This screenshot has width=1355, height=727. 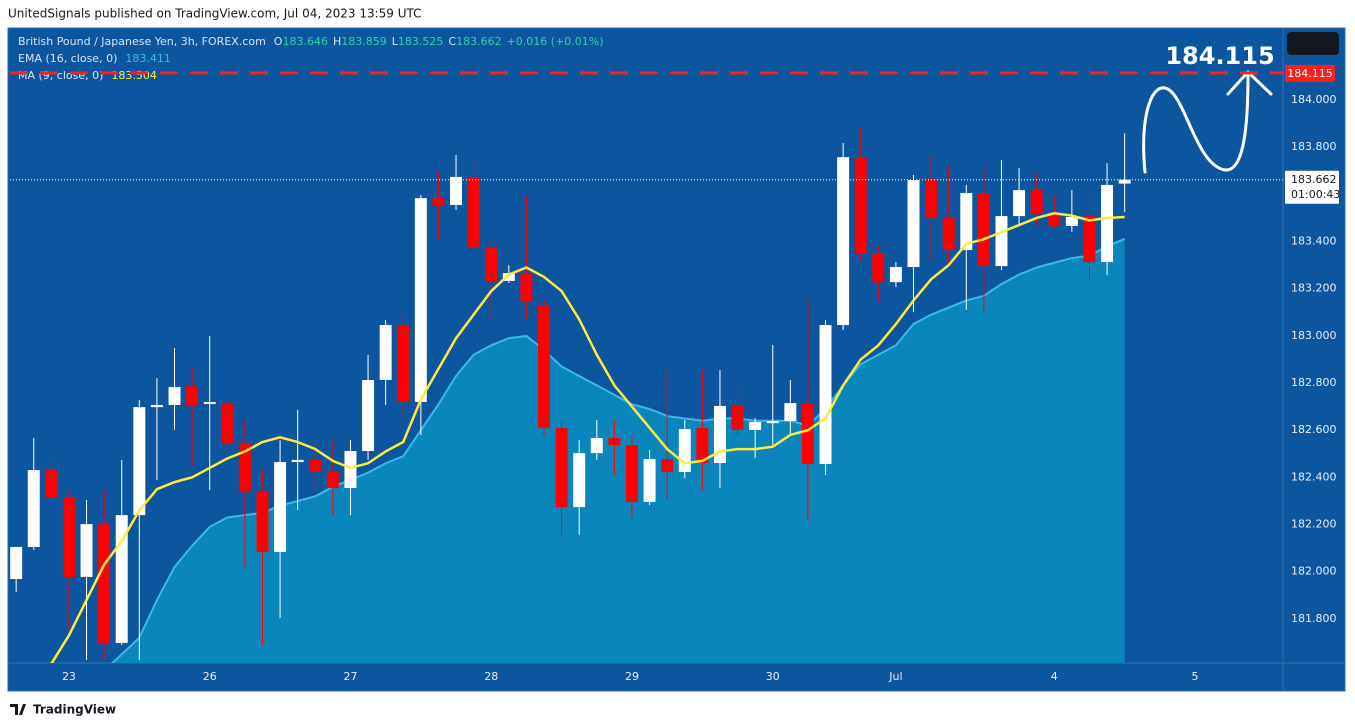 I want to click on ohlc-value: 183.525, so click(x=421, y=41).